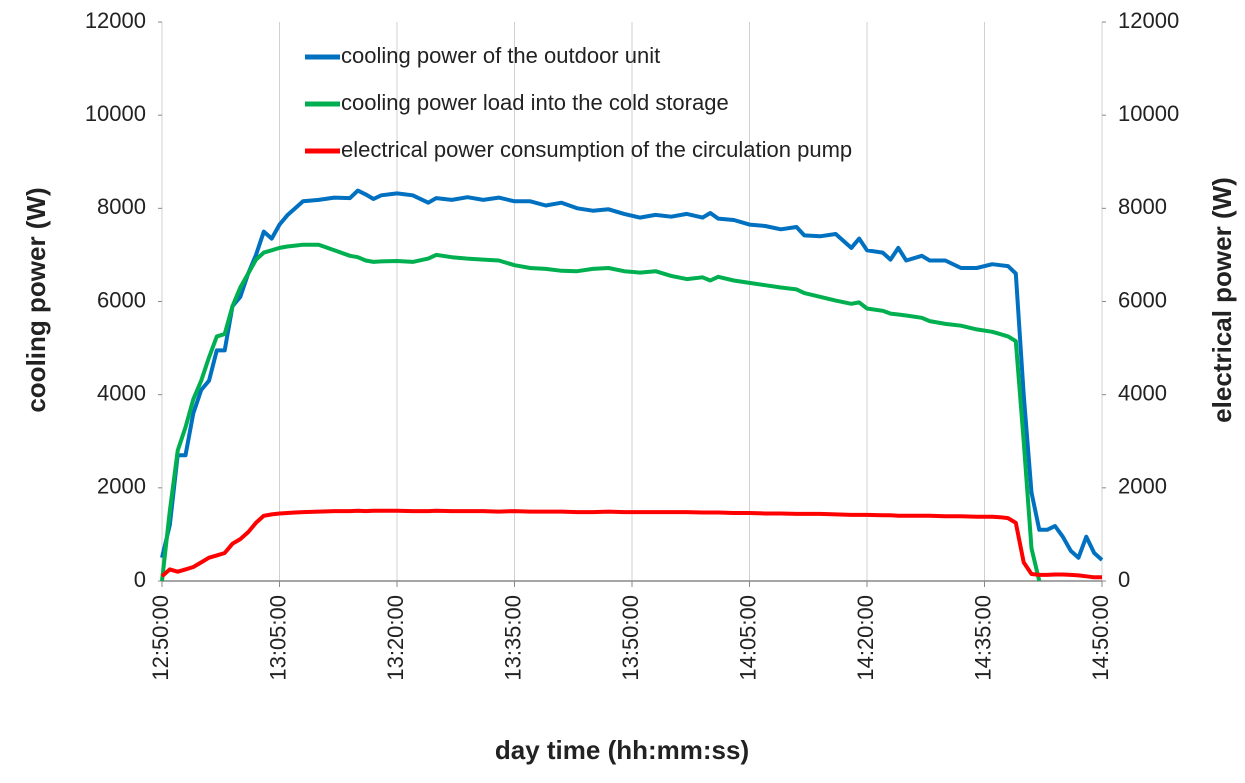 This screenshot has height=783, width=1245. Describe the element at coordinates (1148, 20) in the screenshot. I see `y2-tick-label: 12000` at that location.